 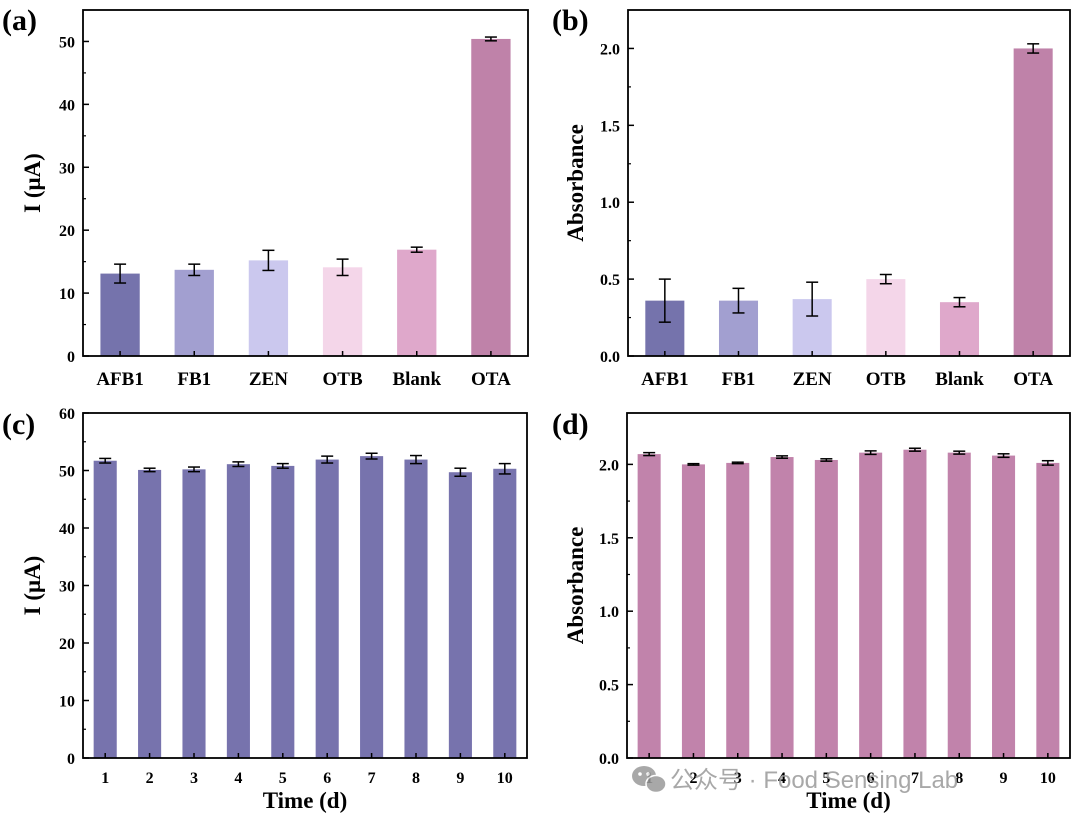 What do you see at coordinates (150, 778) in the screenshot?
I see `x-tick-label: 2` at bounding box center [150, 778].